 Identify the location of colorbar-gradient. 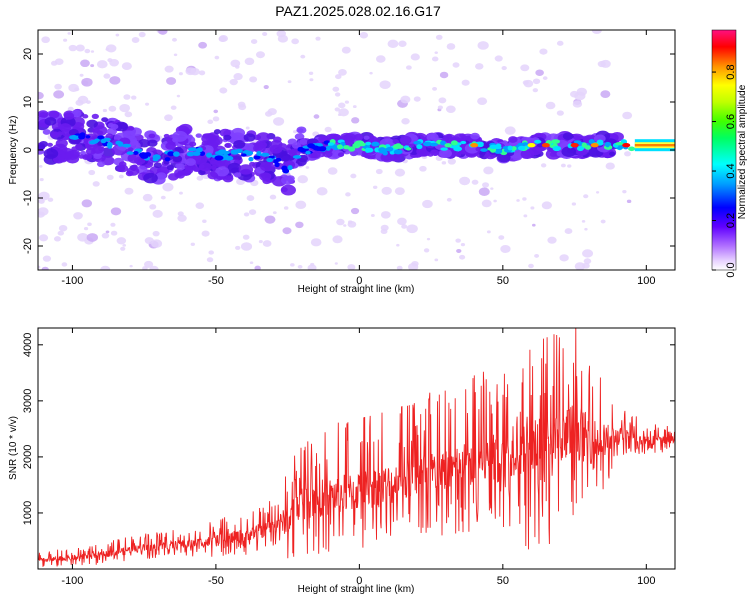
(724, 150).